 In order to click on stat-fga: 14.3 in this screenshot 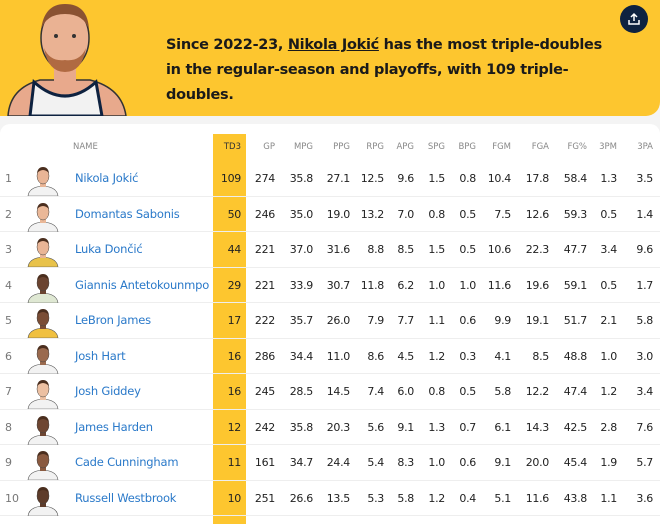, I will do `click(537, 427)`.